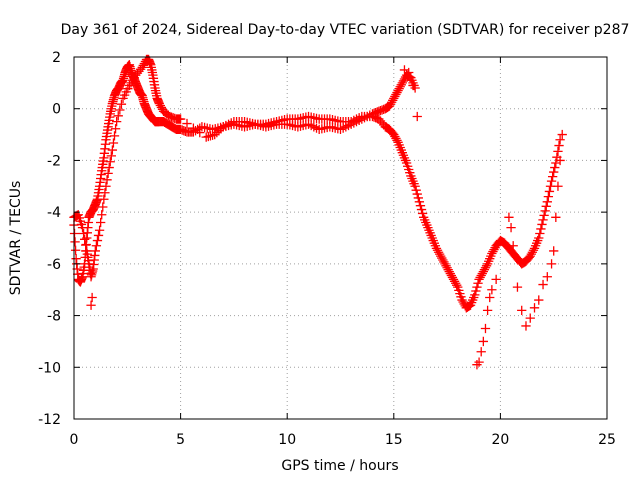 This screenshot has width=640, height=480. Describe the element at coordinates (394, 440) in the screenshot. I see `x-tick-label: 15` at that location.